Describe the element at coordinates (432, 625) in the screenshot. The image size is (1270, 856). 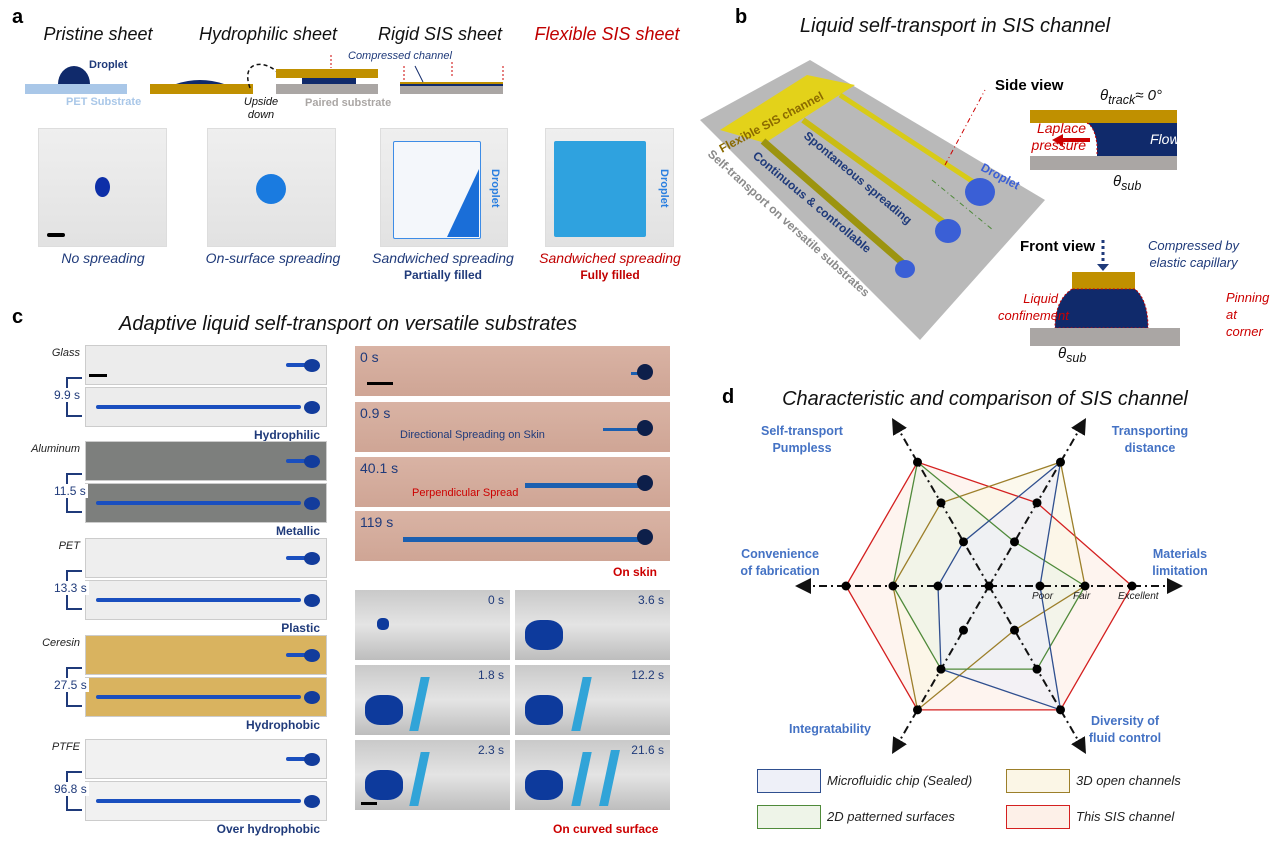
I see `curved-frame: 0 s` at that location.